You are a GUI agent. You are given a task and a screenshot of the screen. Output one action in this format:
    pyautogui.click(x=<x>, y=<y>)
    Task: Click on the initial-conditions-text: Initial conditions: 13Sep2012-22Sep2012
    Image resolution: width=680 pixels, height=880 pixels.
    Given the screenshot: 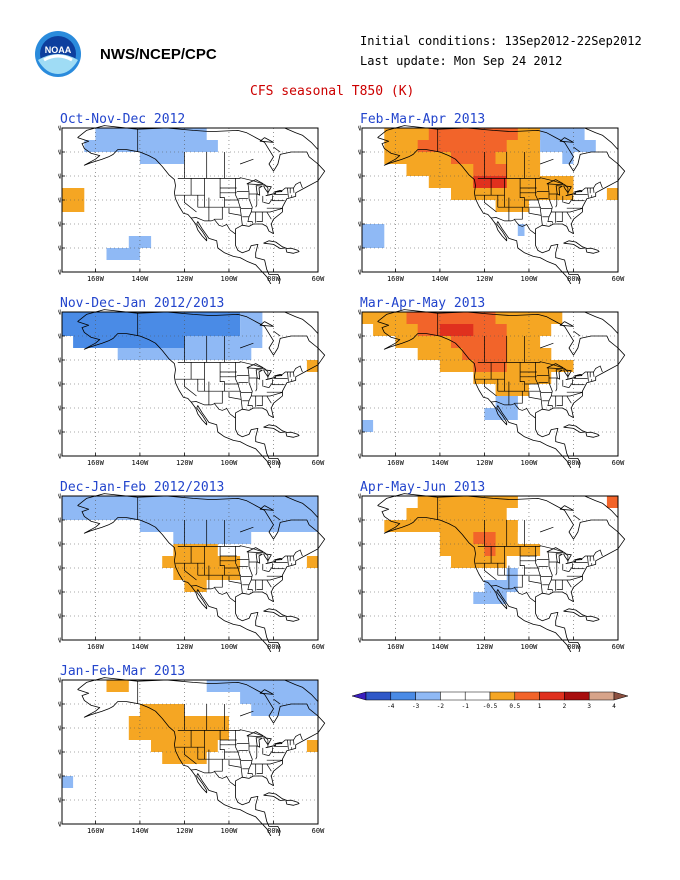 What is the action you would take?
    pyautogui.click(x=501, y=41)
    